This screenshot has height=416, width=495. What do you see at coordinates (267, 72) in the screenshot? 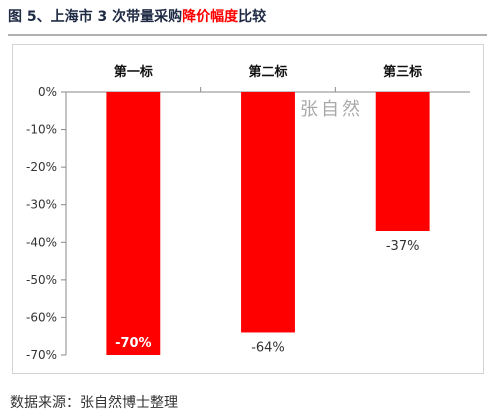
I see `category-label: 第二标` at bounding box center [267, 72].